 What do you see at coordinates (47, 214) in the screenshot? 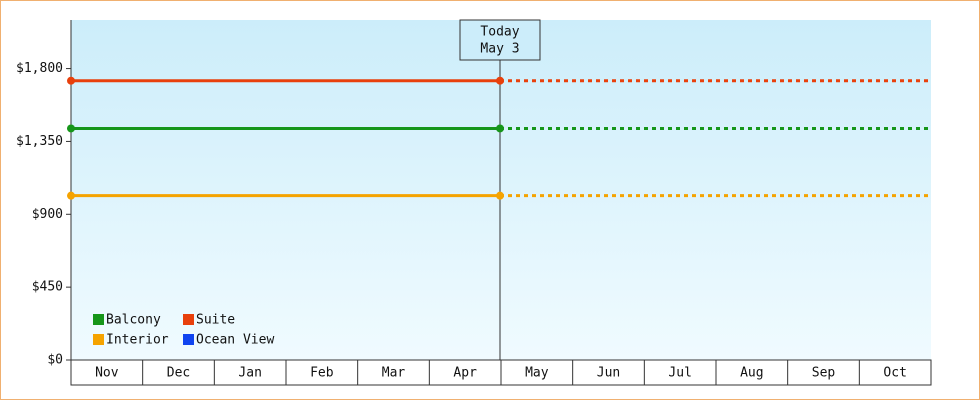
I see `y-tick-label: $900` at bounding box center [47, 214].